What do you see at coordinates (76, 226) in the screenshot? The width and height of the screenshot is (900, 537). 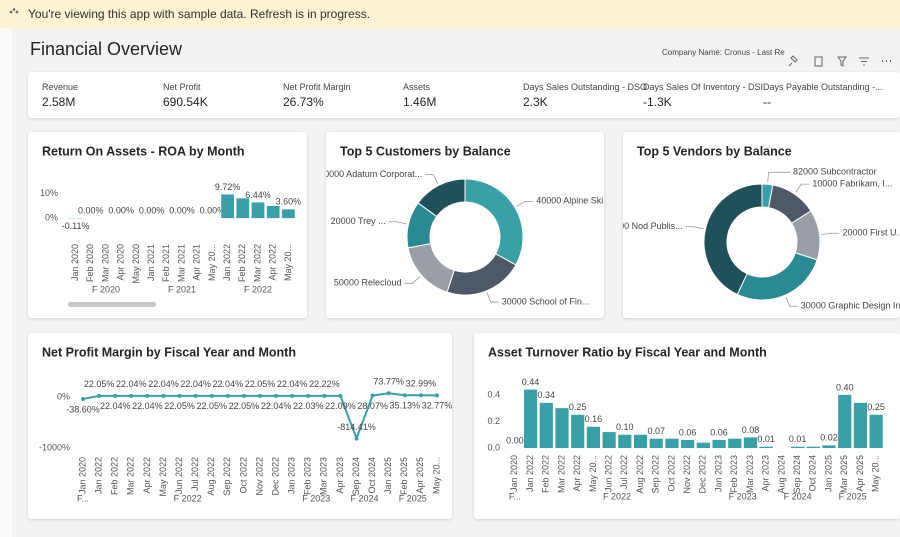 I see `data-label: -0.11%` at bounding box center [76, 226].